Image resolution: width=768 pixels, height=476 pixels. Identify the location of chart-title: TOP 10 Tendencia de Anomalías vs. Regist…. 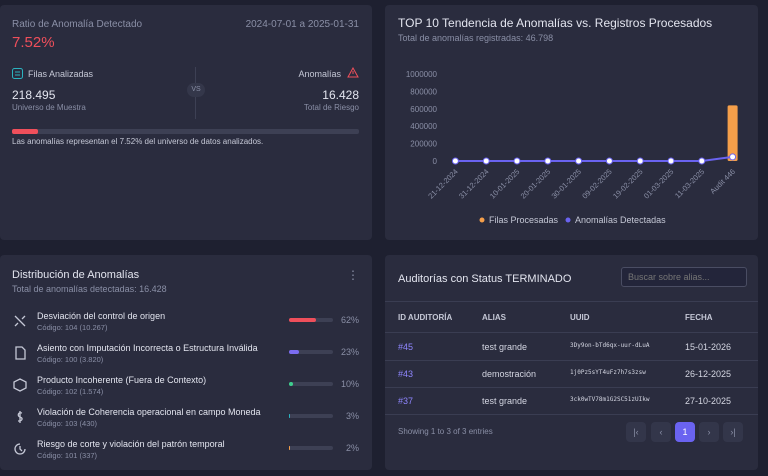
(555, 23).